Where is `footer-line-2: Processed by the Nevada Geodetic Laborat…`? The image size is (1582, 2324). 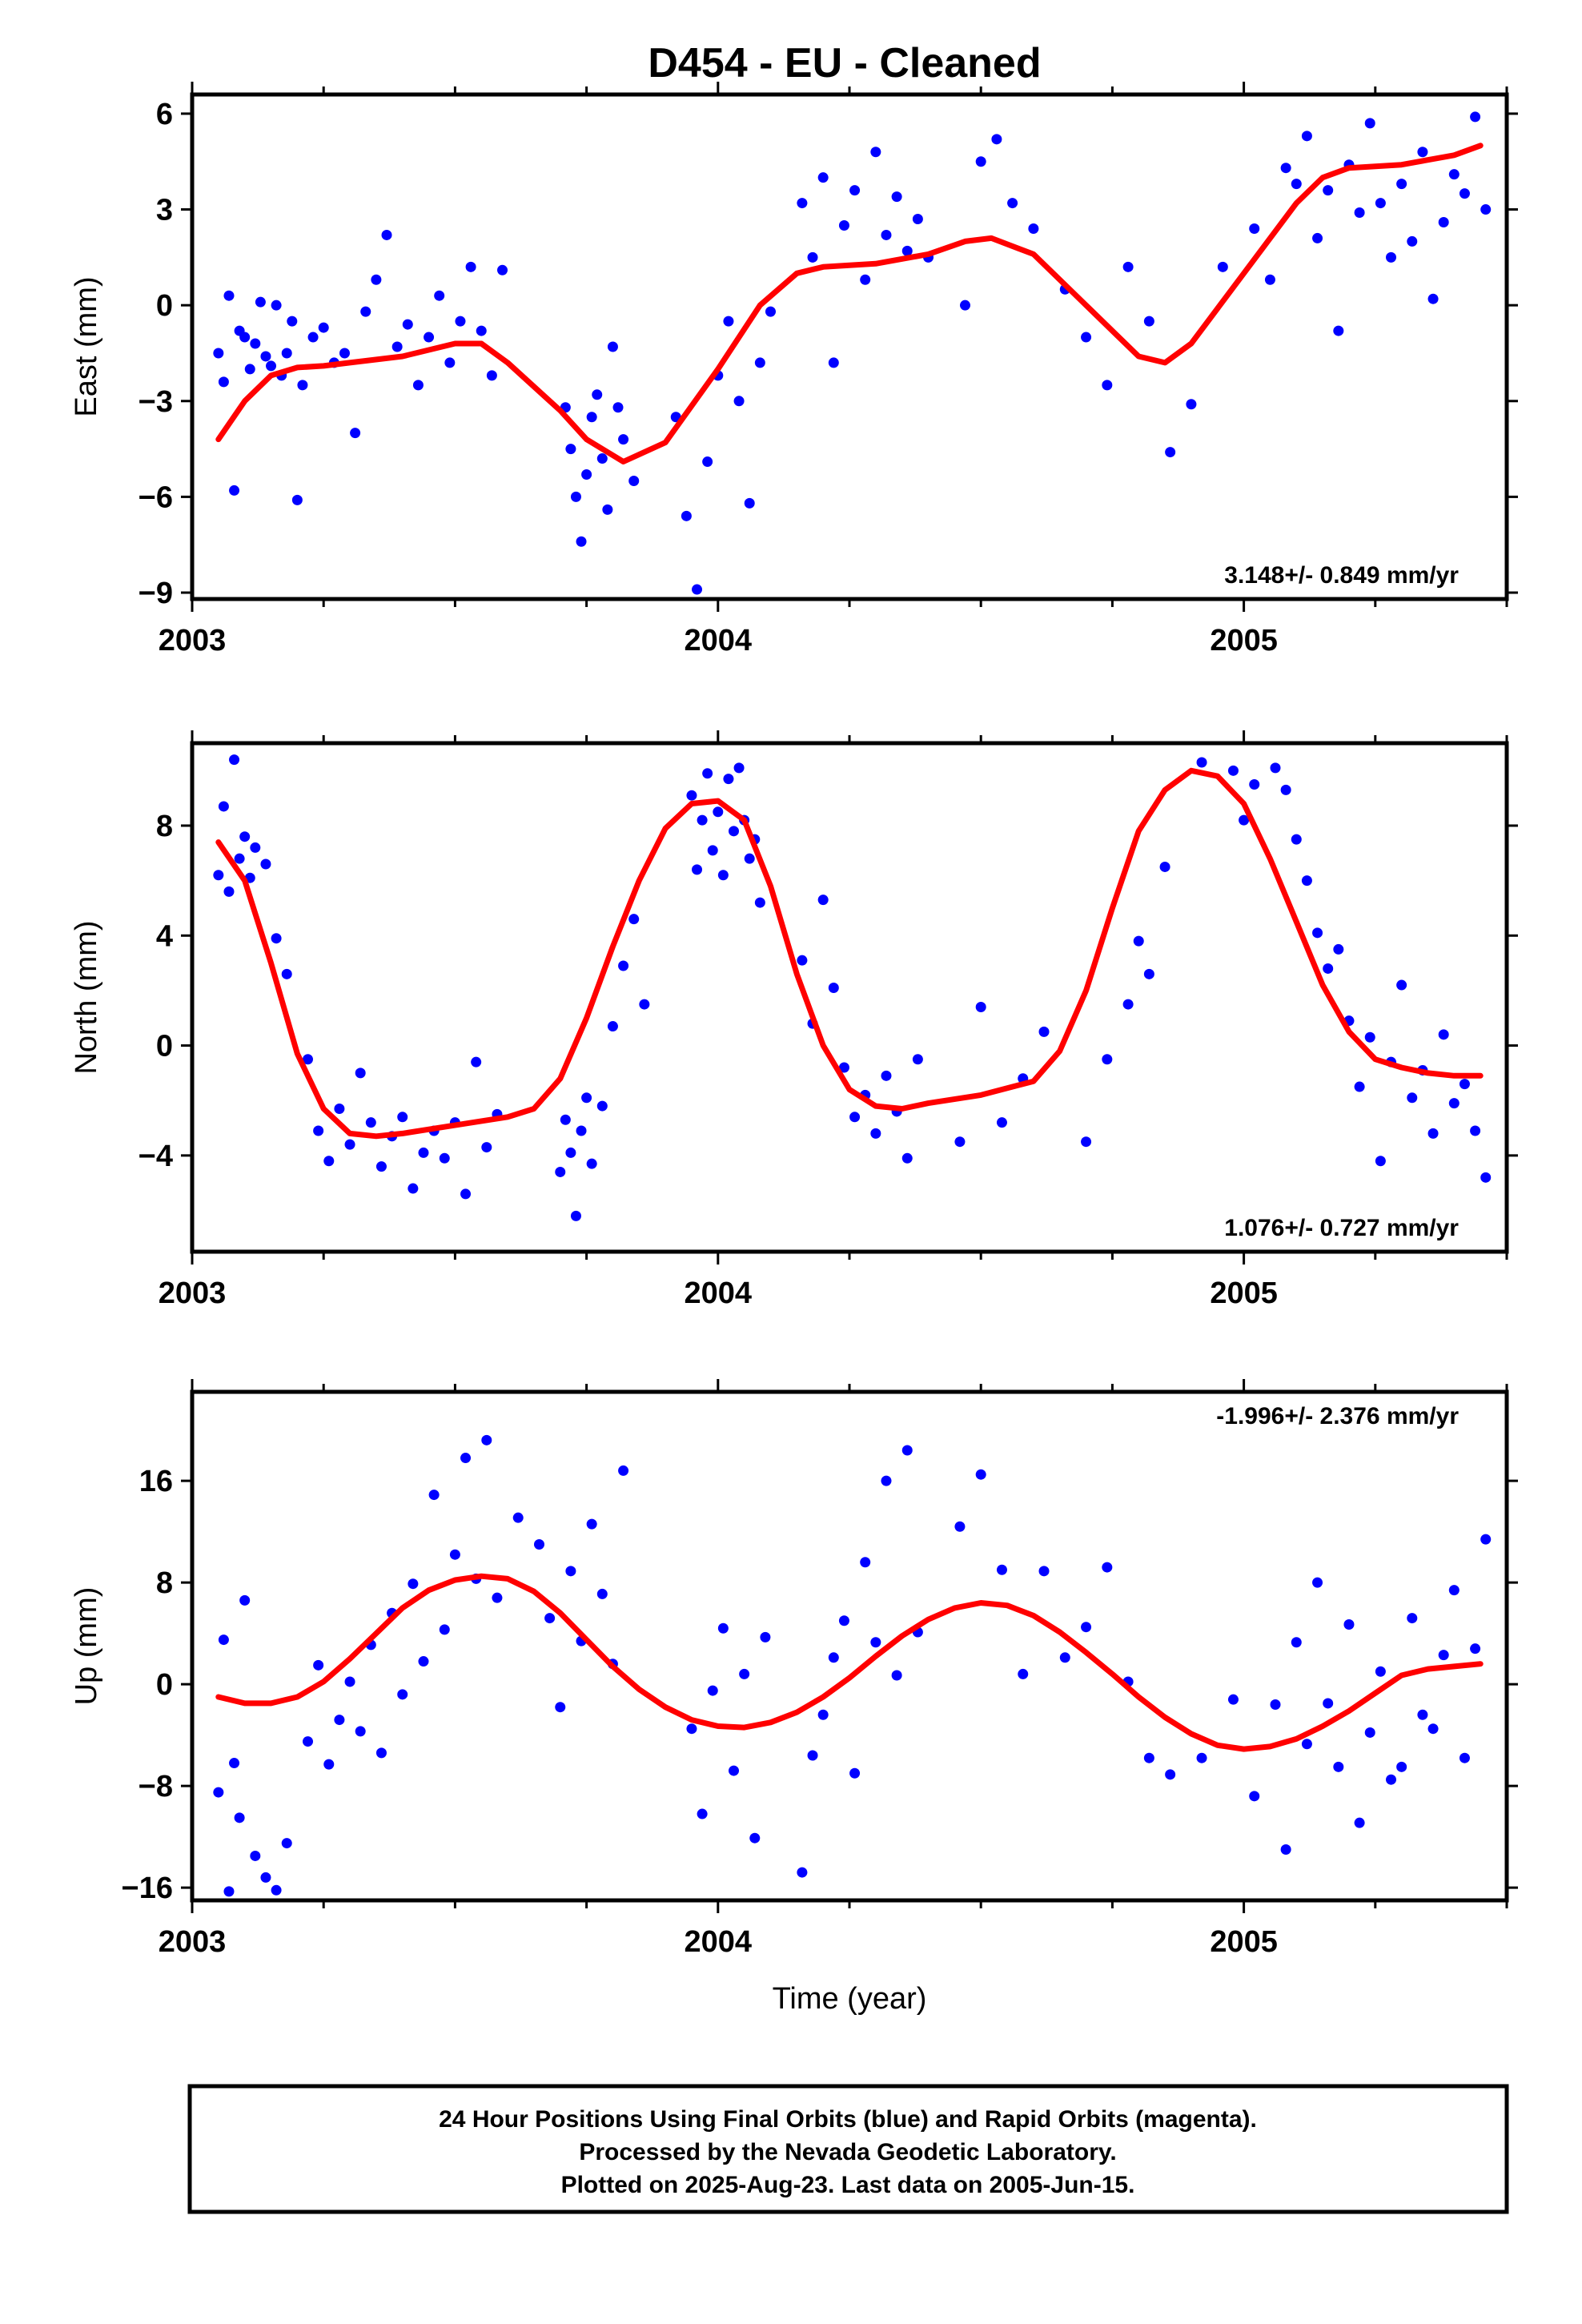 footer-line-2: Processed by the Nevada Geodetic Laborat… is located at coordinates (847, 2152).